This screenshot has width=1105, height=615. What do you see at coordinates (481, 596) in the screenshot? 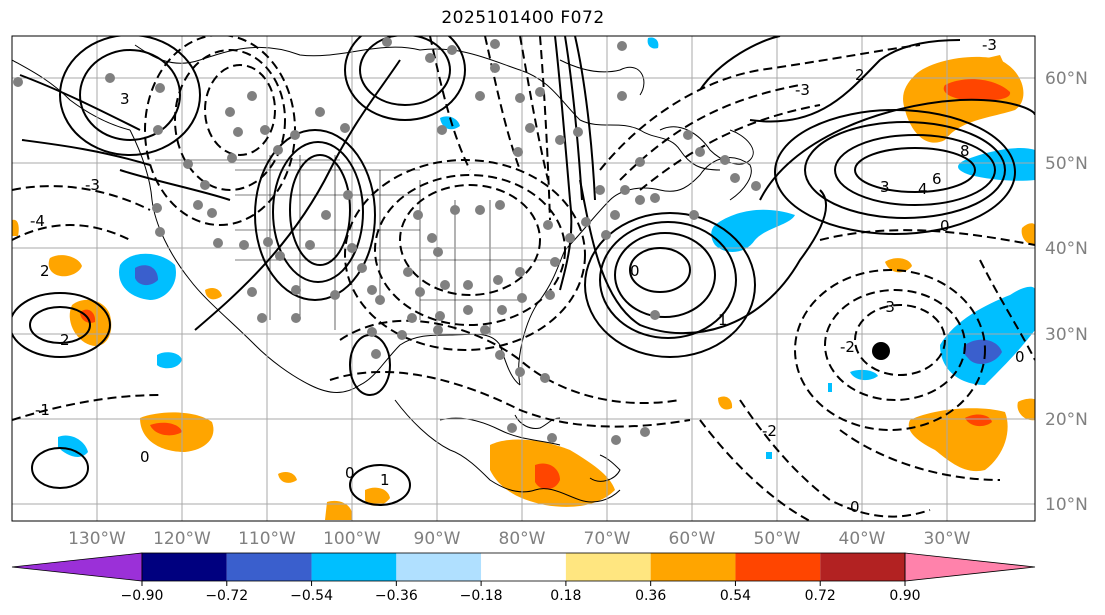
I see `colorbar-tick-label: −0.18` at bounding box center [481, 596].